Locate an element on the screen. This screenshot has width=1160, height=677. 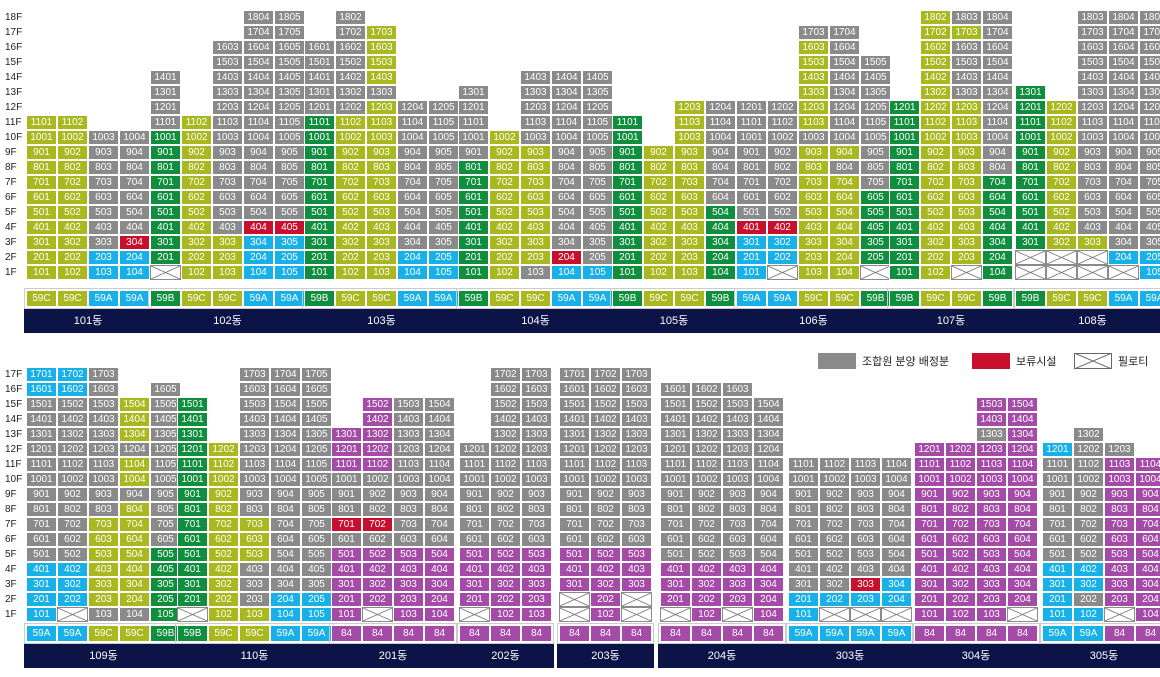
floor-label: 17F is located at coordinates (14, 32).